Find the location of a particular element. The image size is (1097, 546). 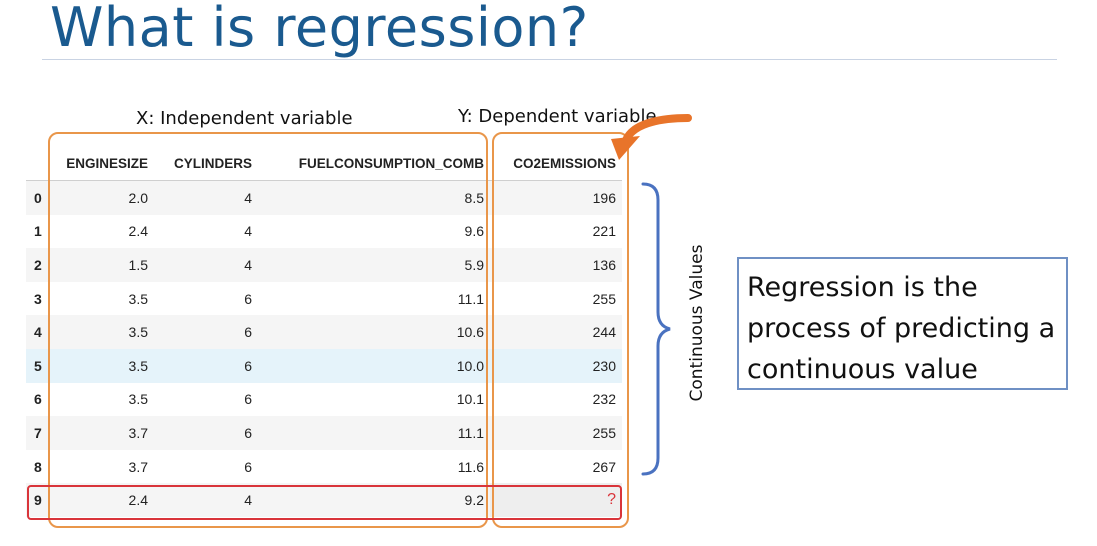

curved-arrow-icon is located at coordinates (657, 129).